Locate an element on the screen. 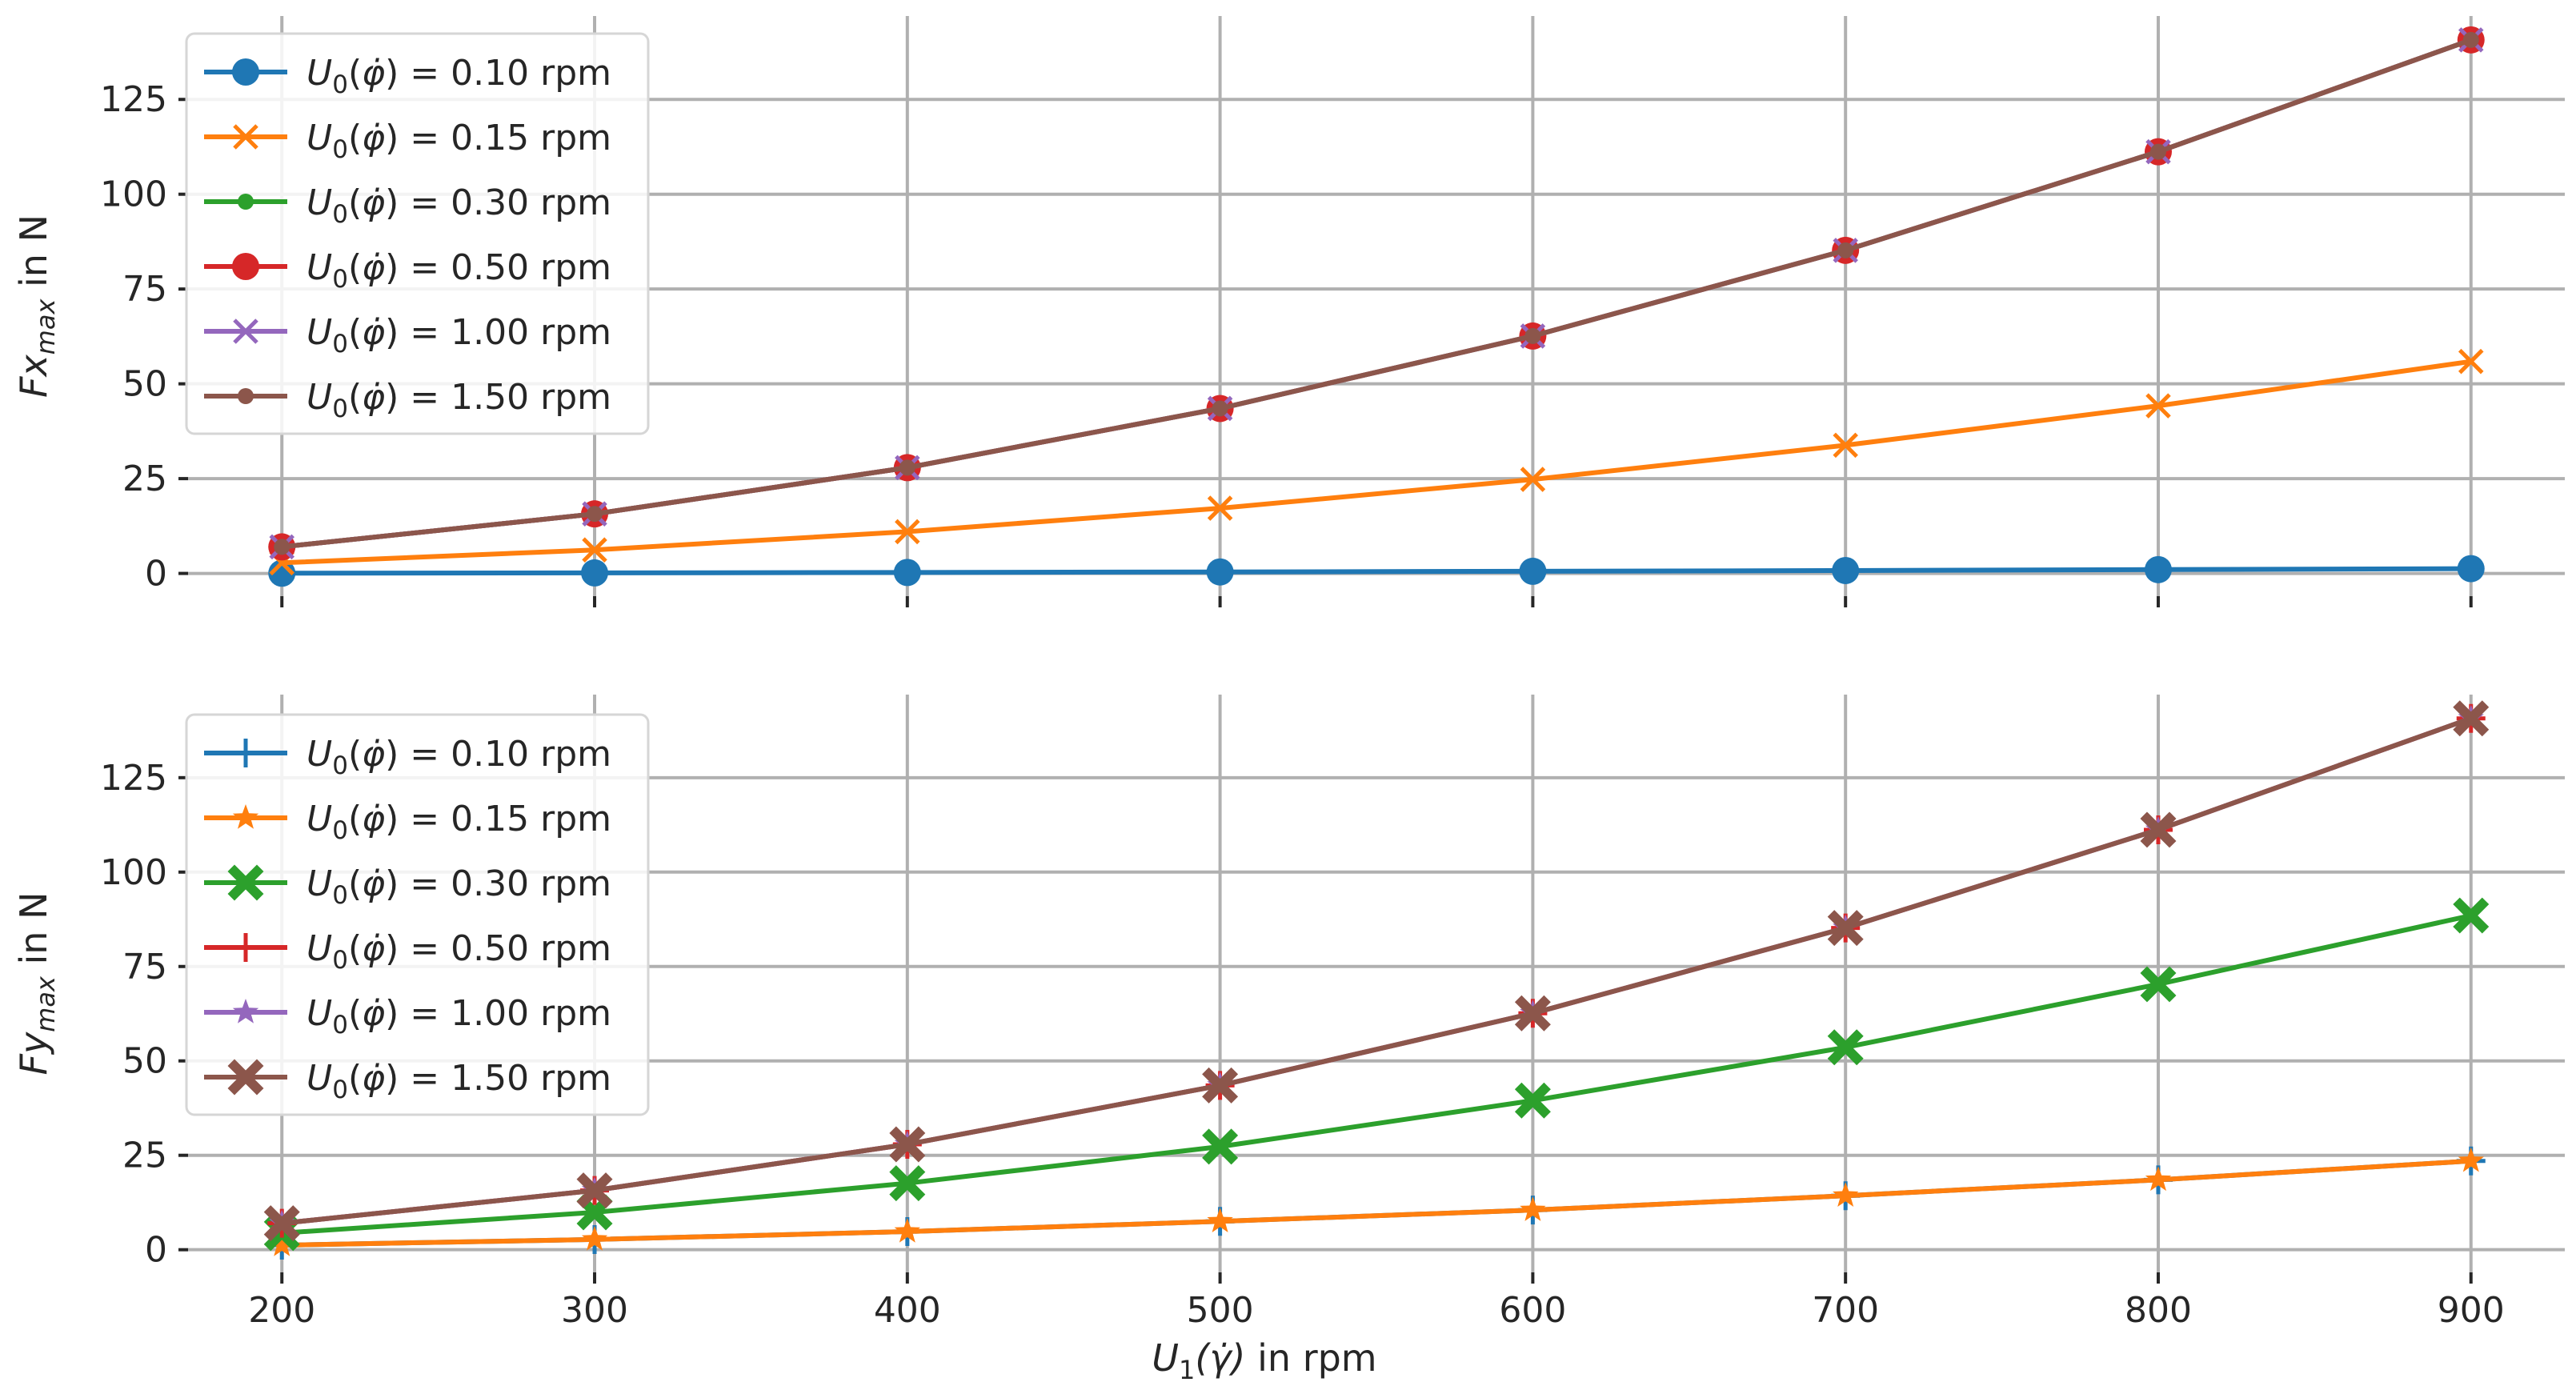 This screenshot has width=2576, height=1382. legend-frame is located at coordinates (417, 234).